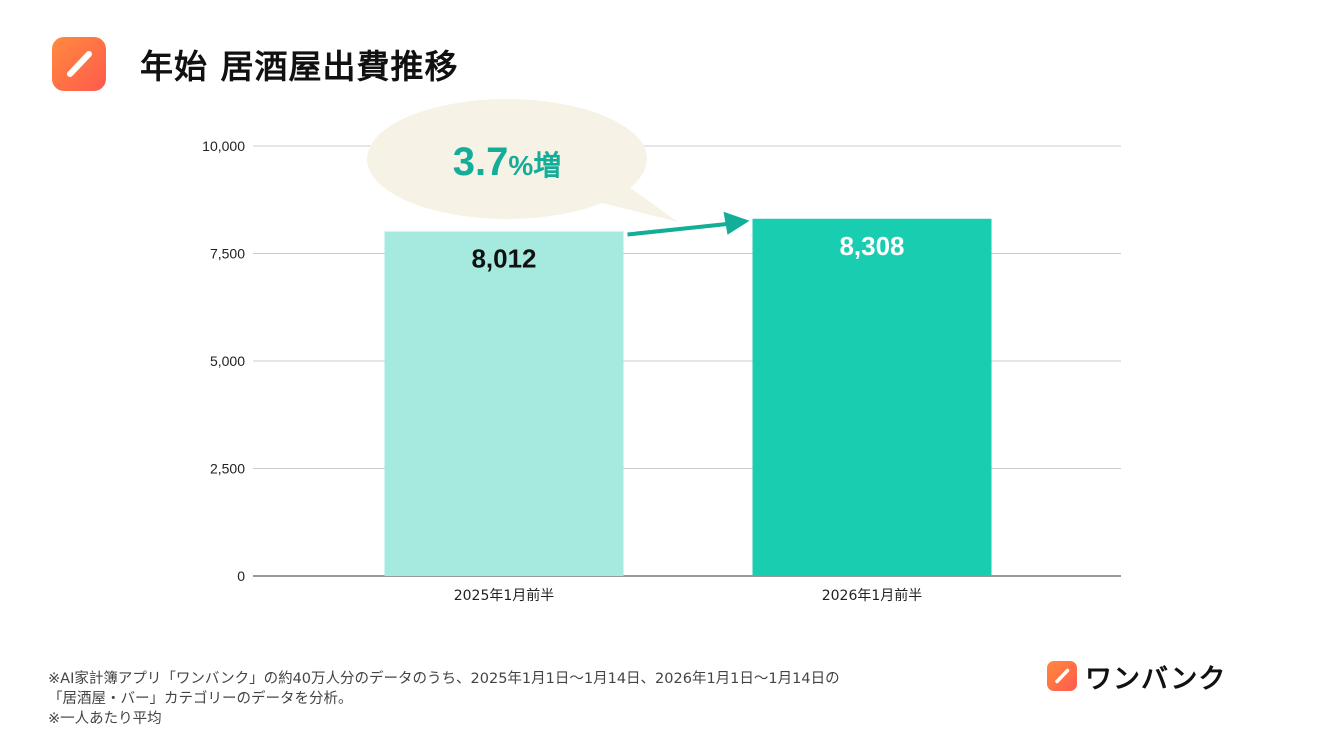  What do you see at coordinates (200, 699) in the screenshot?
I see `footnote-line: 「居酒屋・バー」カテゴリーのデータを分析。` at bounding box center [200, 699].